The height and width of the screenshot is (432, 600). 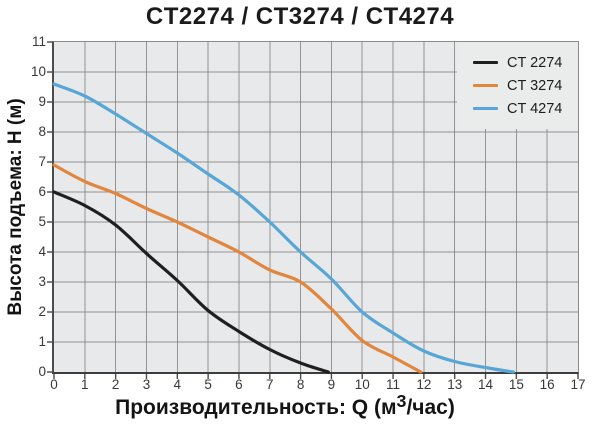 What do you see at coordinates (42, 161) in the screenshot?
I see `y-tick-label: 7` at bounding box center [42, 161].